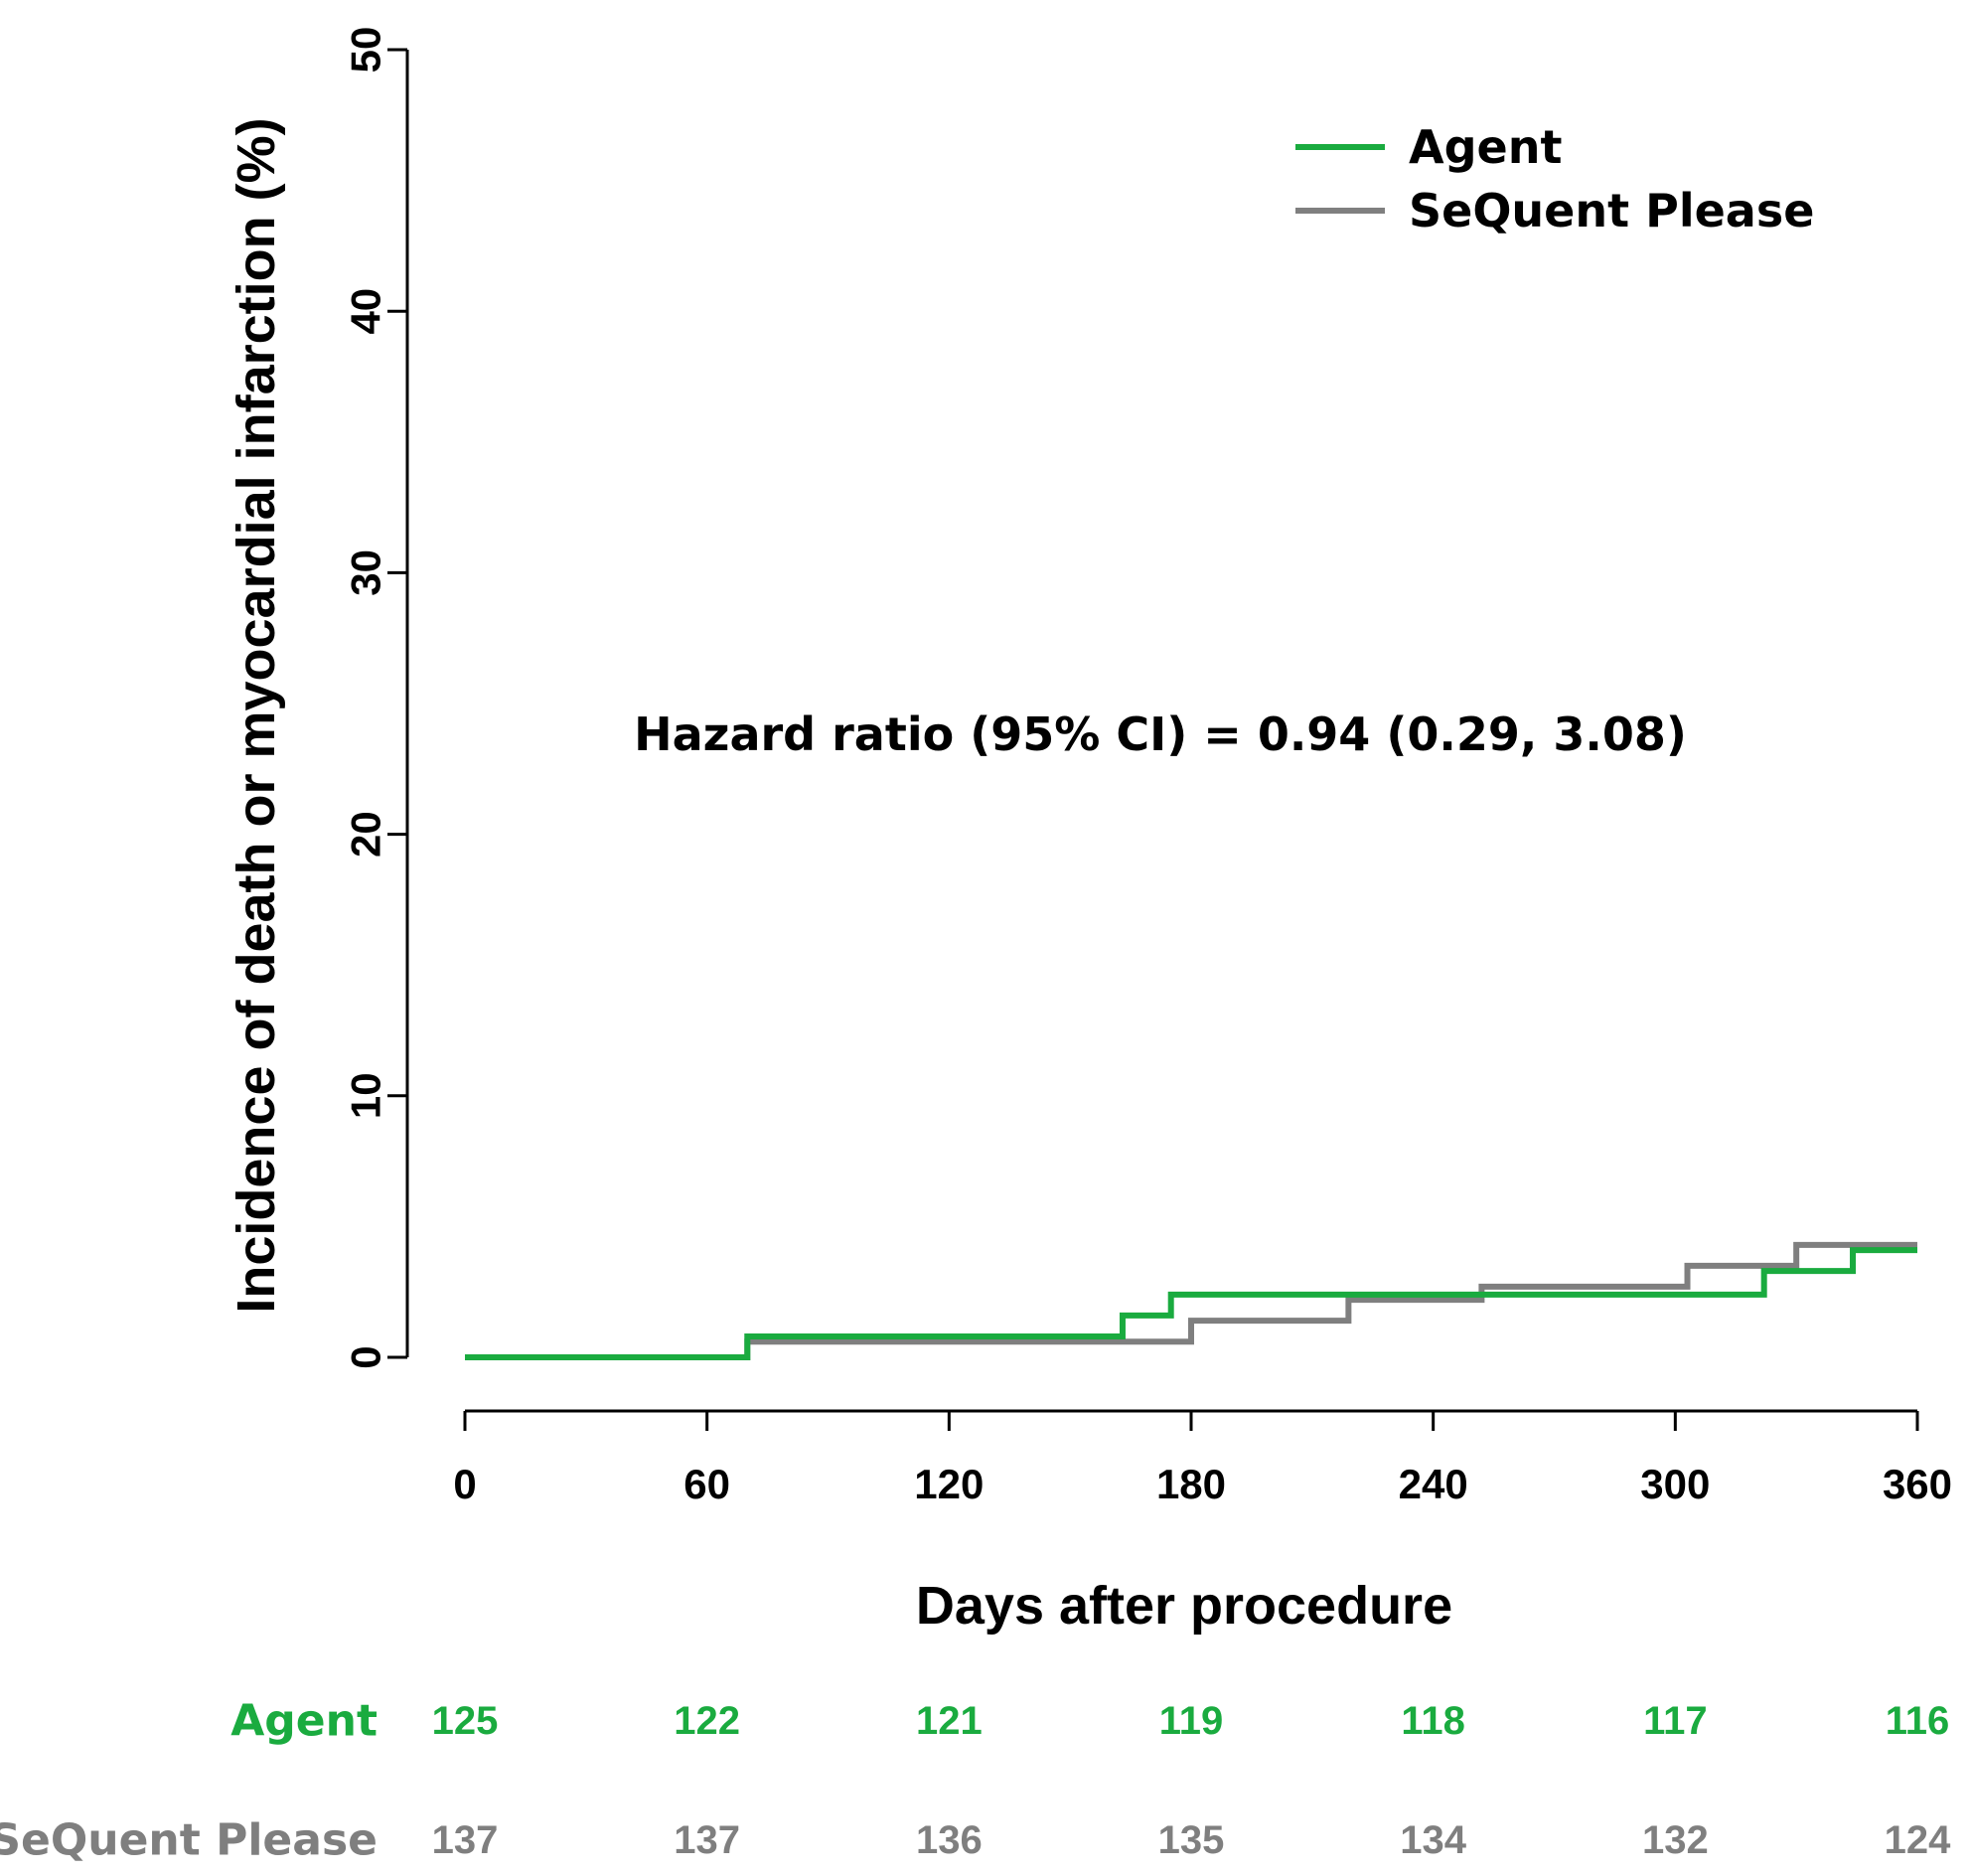 This screenshot has width=1971, height=1876. What do you see at coordinates (189, 1841) in the screenshot?
I see `risk-row-label: SeQuent Please` at bounding box center [189, 1841].